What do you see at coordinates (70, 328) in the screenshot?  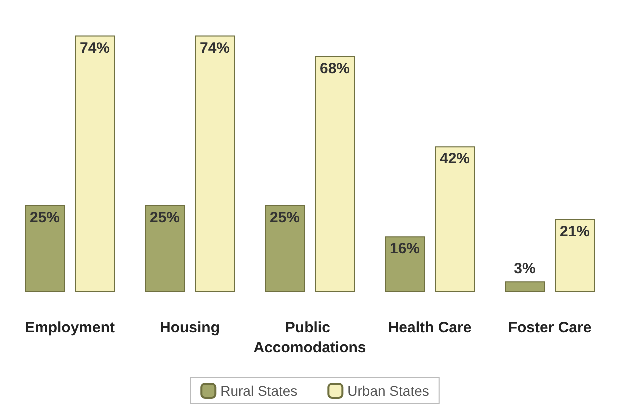 I see `x-tick-label: Employment` at bounding box center [70, 328].